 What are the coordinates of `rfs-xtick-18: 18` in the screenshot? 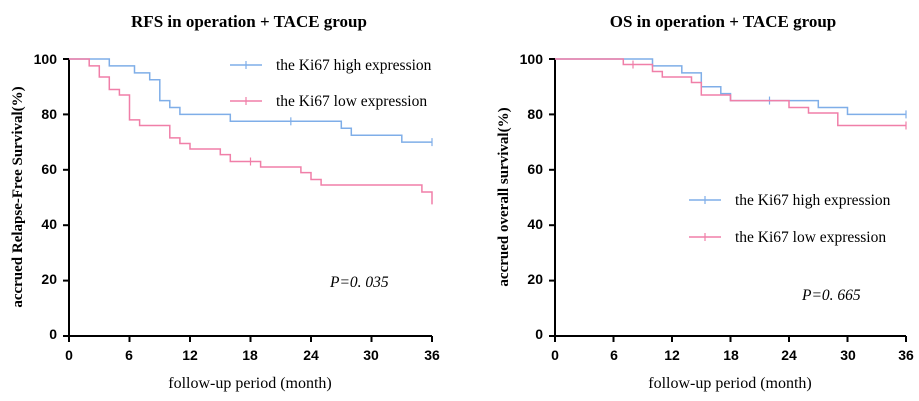 It's located at (250, 355).